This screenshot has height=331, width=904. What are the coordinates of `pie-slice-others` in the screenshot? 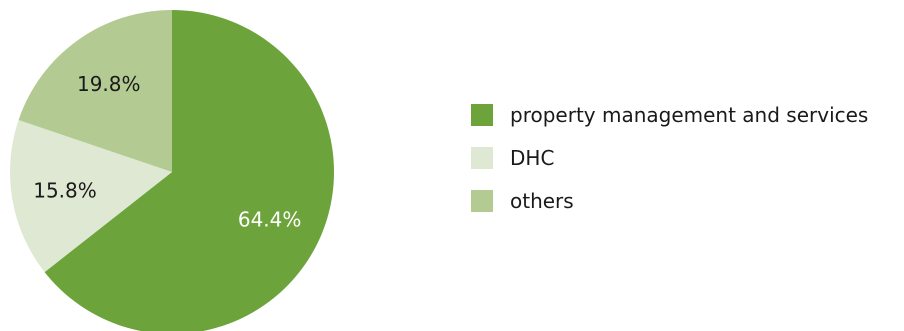 It's located at (95, 91).